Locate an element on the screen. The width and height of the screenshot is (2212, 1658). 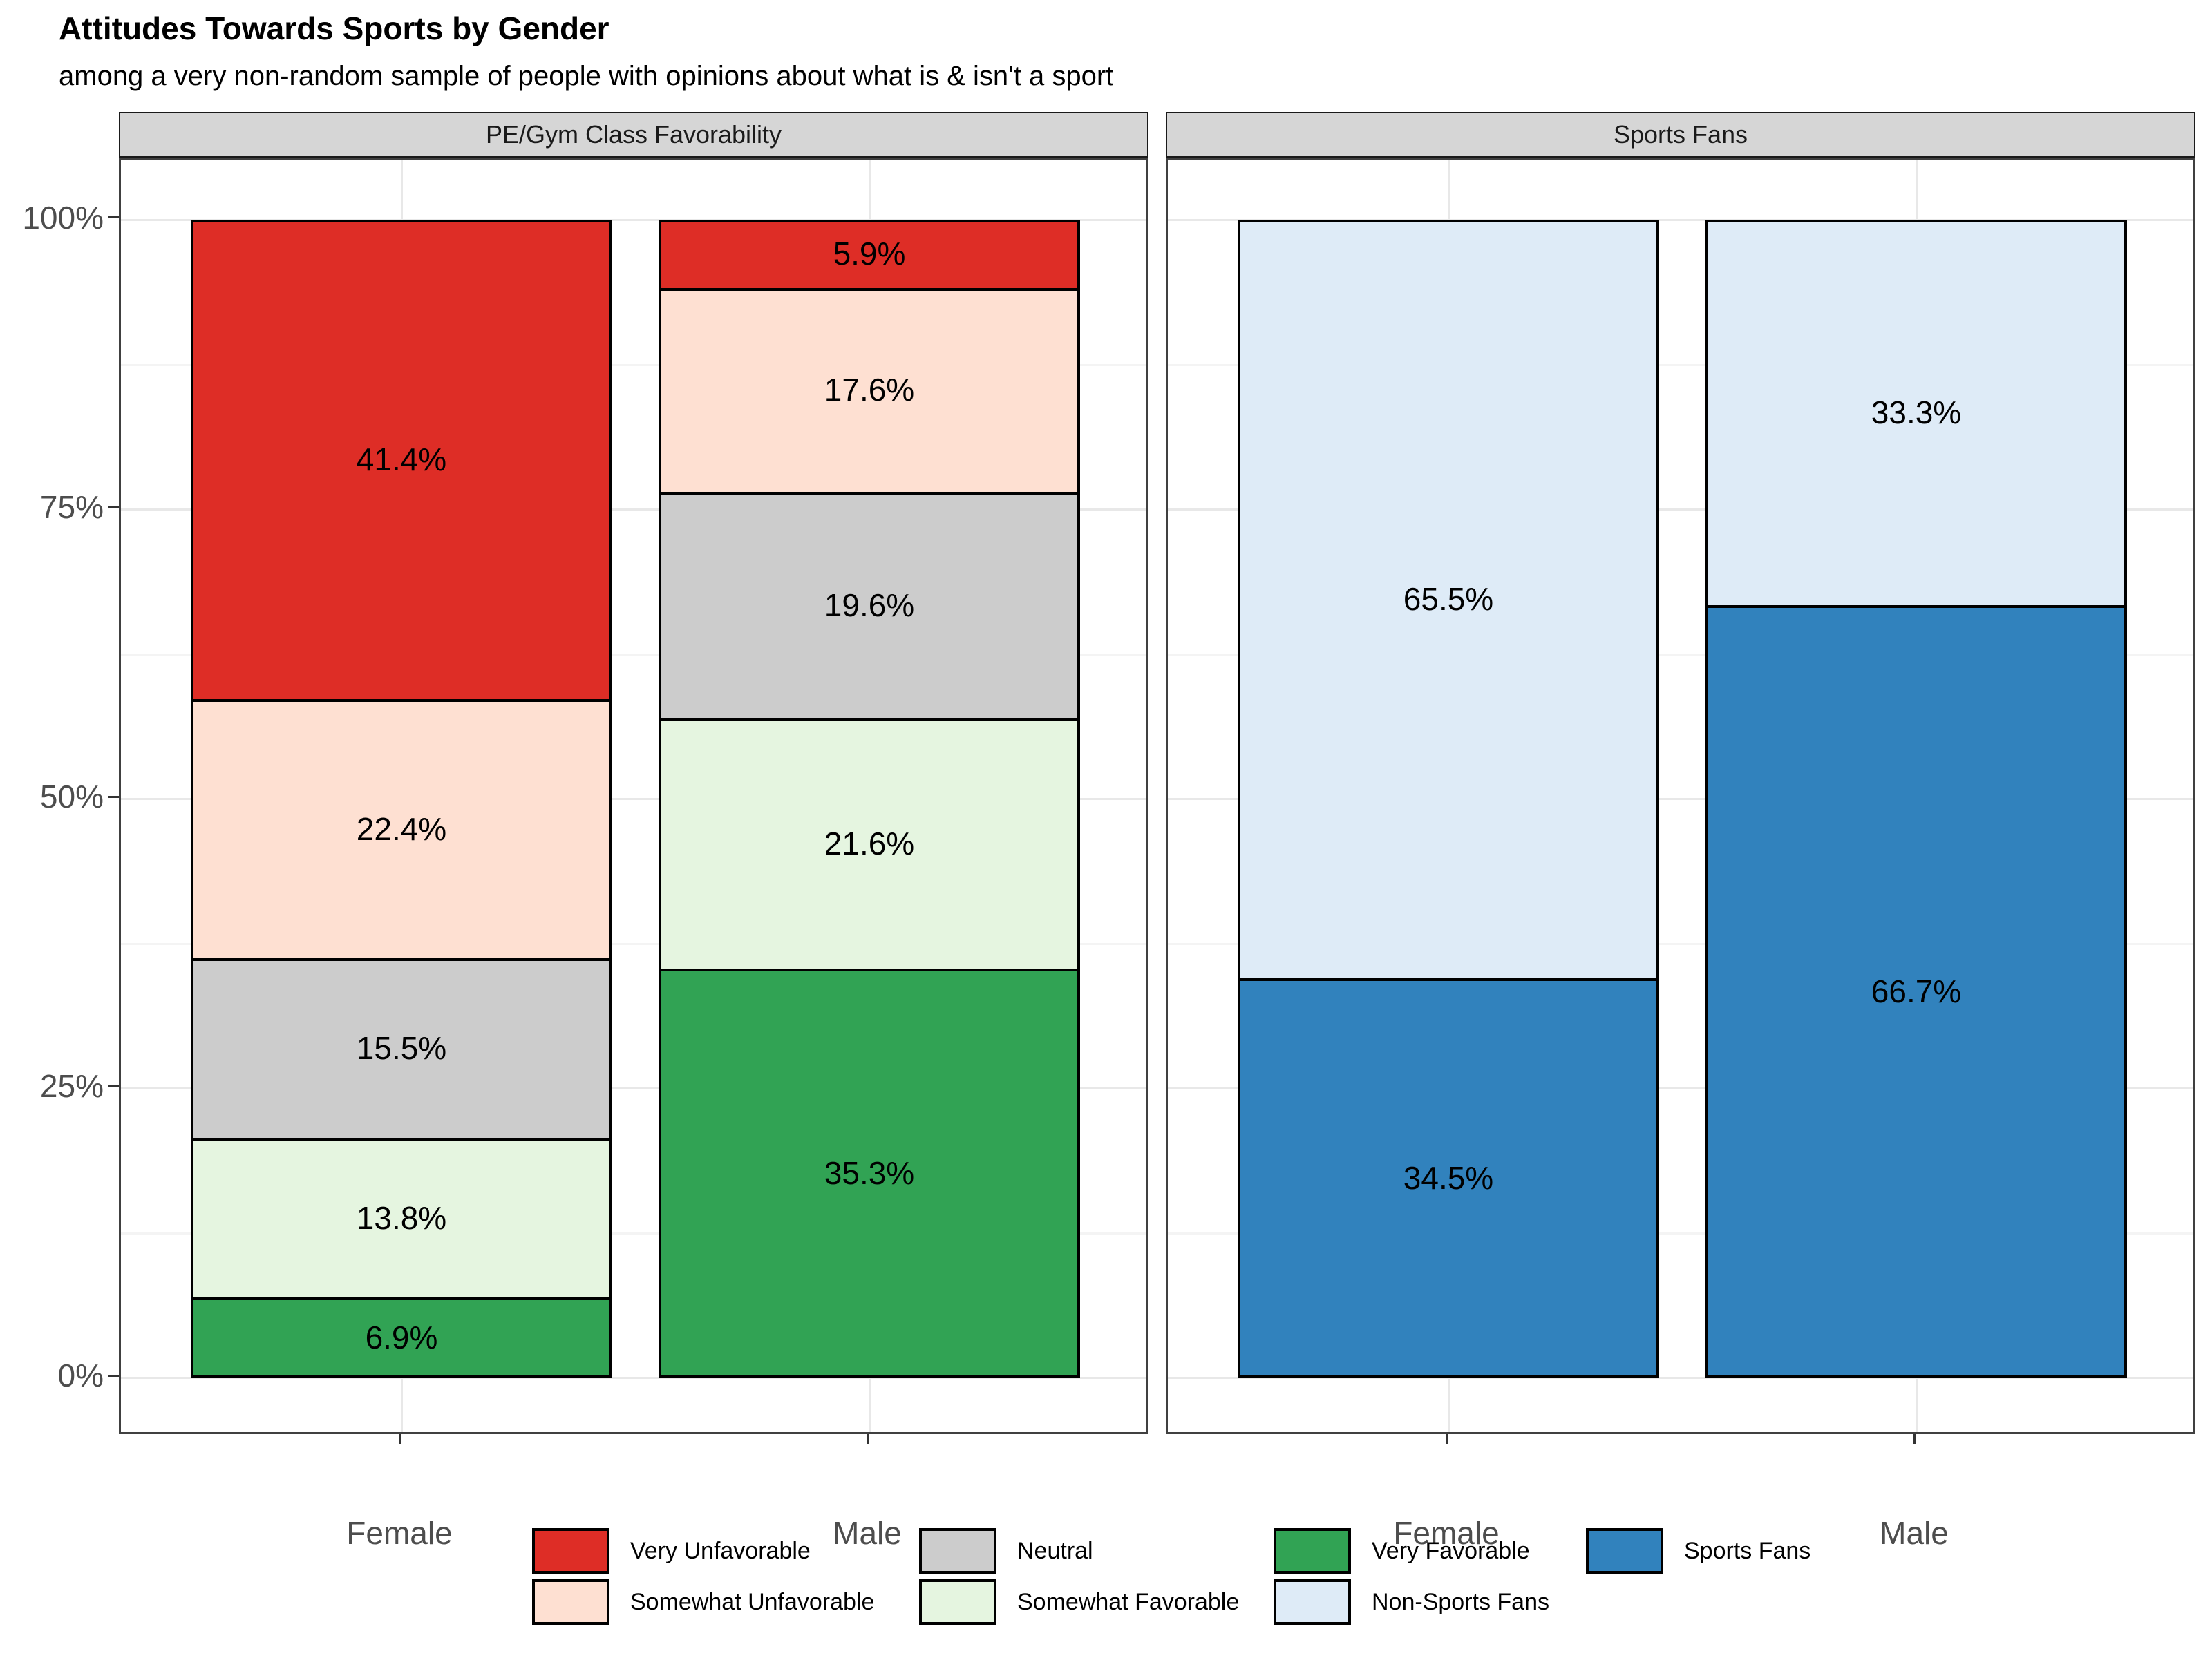
bar-segment-label: 6.9% is located at coordinates (401, 1337).